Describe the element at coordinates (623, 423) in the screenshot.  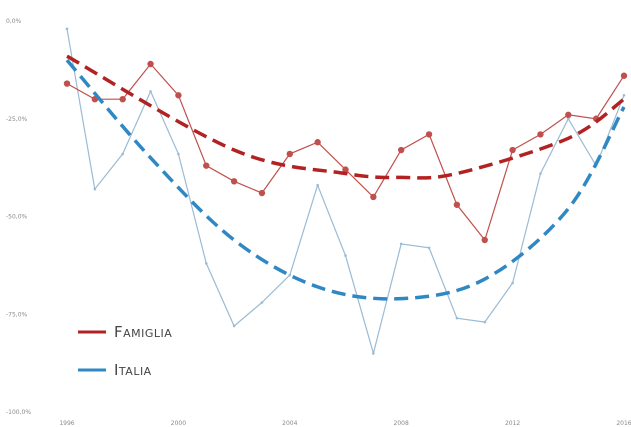
I see `x-tick-label: 2016` at that location.